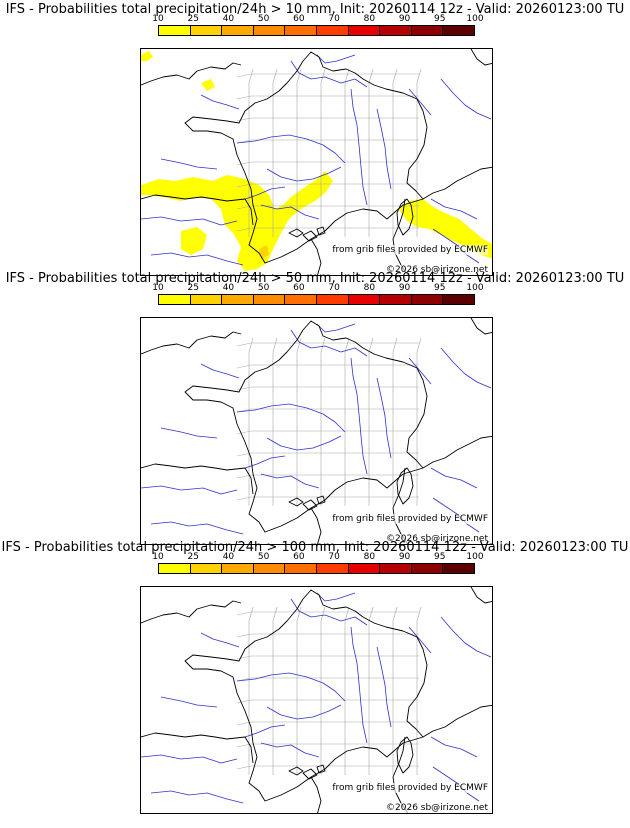  I want to click on colorbar-tick-label: 60, so click(299, 288).